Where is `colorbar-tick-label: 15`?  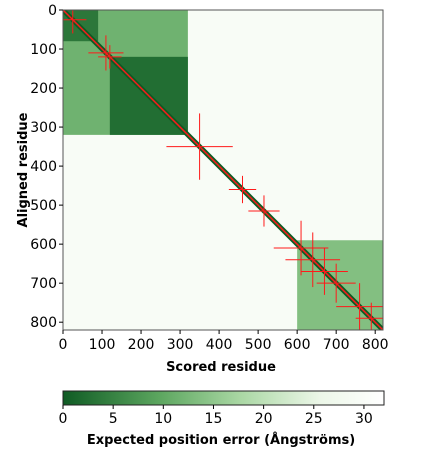
colorbar-tick-label: 15 is located at coordinates (214, 419).